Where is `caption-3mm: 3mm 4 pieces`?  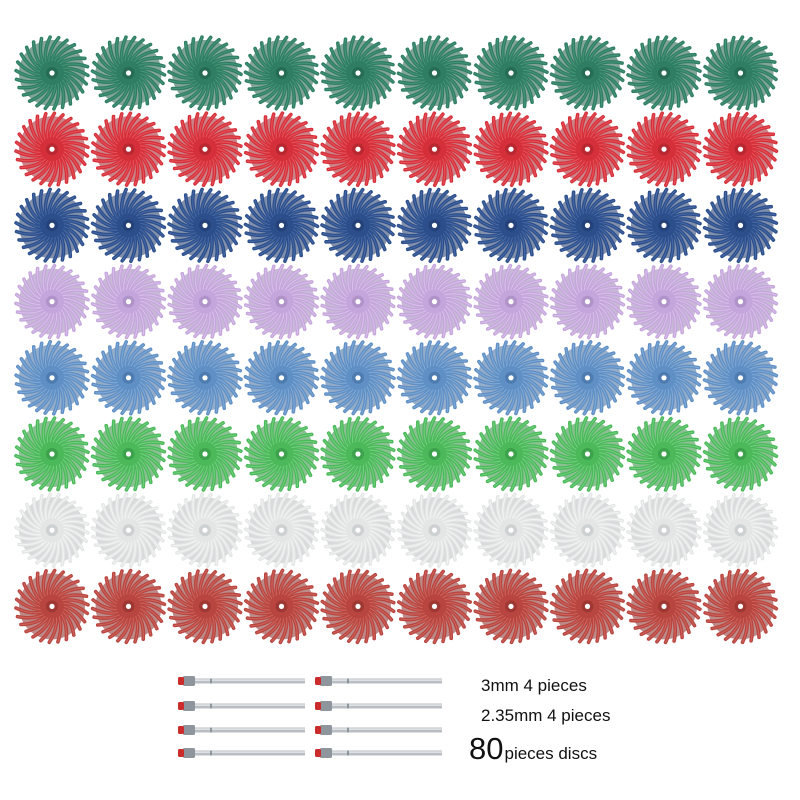
caption-3mm: 3mm 4 pieces is located at coordinates (534, 685).